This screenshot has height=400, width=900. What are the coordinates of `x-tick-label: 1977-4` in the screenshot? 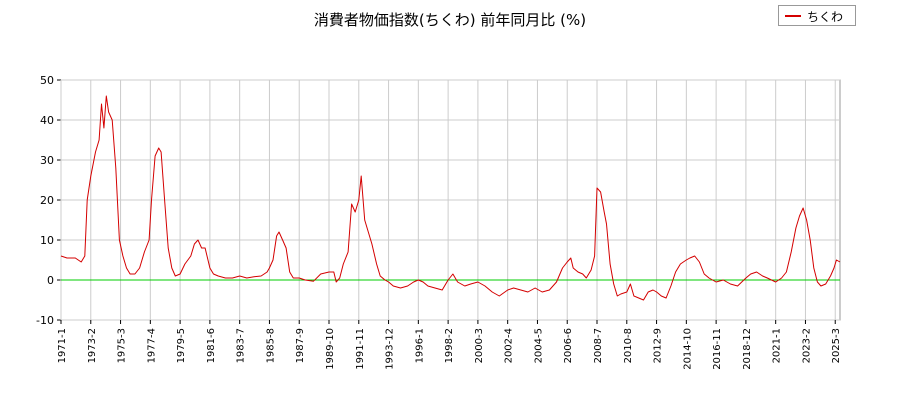 It's located at (151, 345).